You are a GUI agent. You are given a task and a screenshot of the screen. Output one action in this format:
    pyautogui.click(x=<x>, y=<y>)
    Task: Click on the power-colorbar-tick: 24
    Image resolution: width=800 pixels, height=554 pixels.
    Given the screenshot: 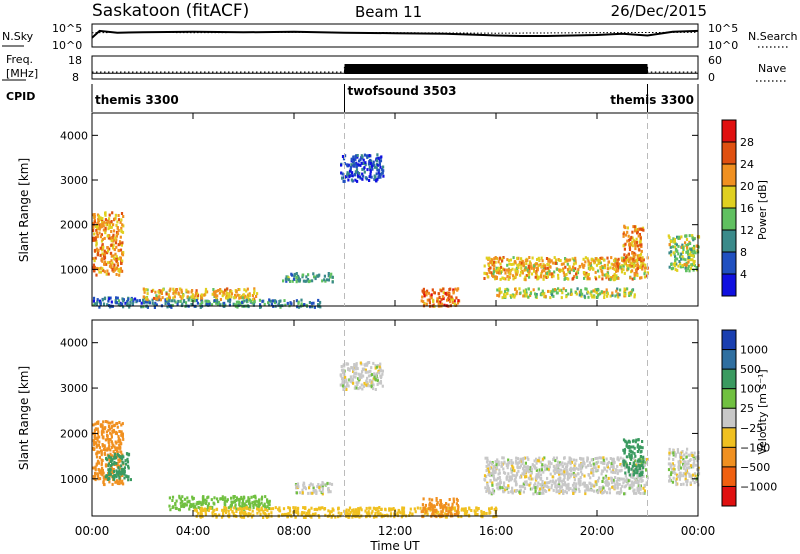 What is the action you would take?
    pyautogui.click(x=747, y=164)
    